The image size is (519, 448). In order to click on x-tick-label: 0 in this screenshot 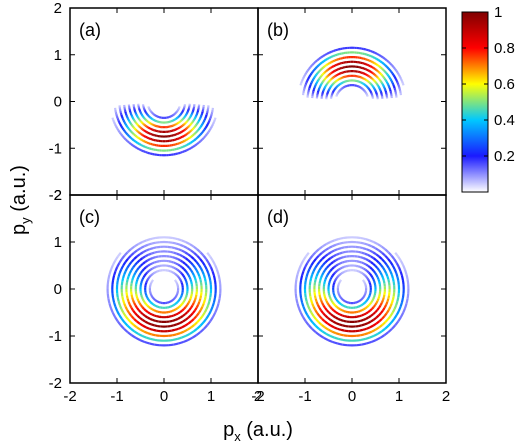, I will do `click(164, 396)`.